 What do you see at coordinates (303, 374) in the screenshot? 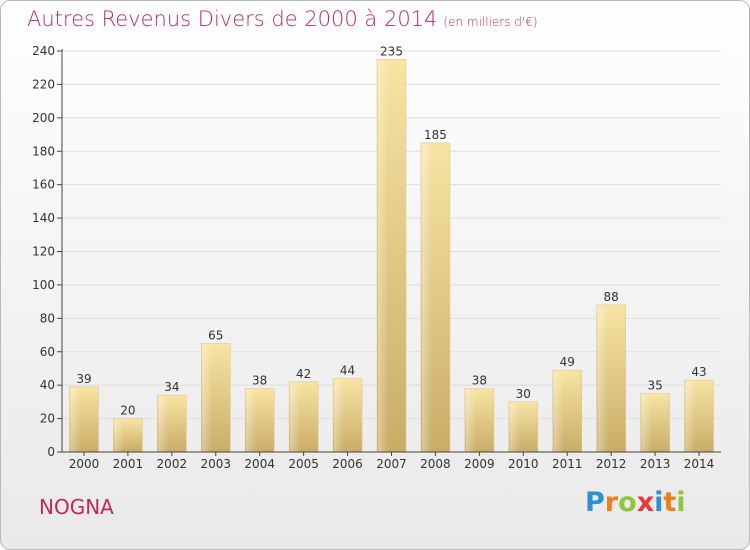
I see `data-label: 42` at bounding box center [303, 374].